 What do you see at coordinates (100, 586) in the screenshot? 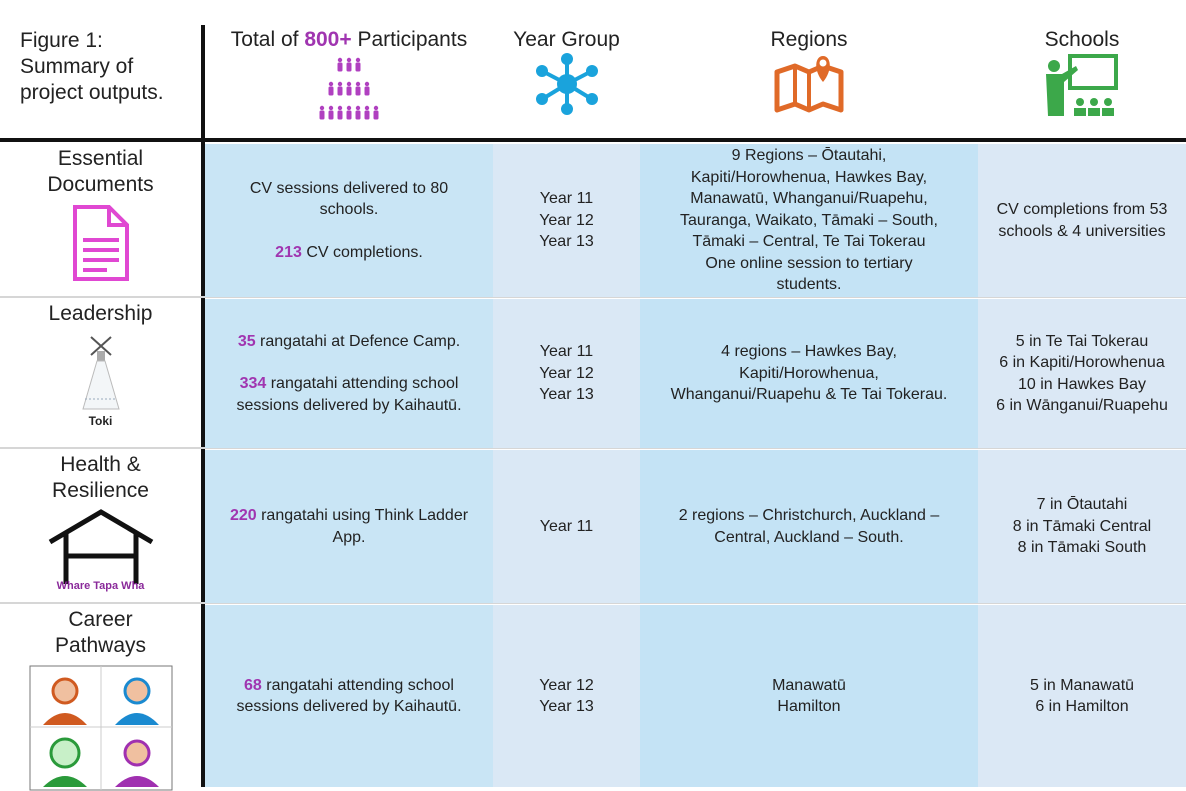
I see `icon-caption: Whare Tapa Wha` at bounding box center [100, 586].